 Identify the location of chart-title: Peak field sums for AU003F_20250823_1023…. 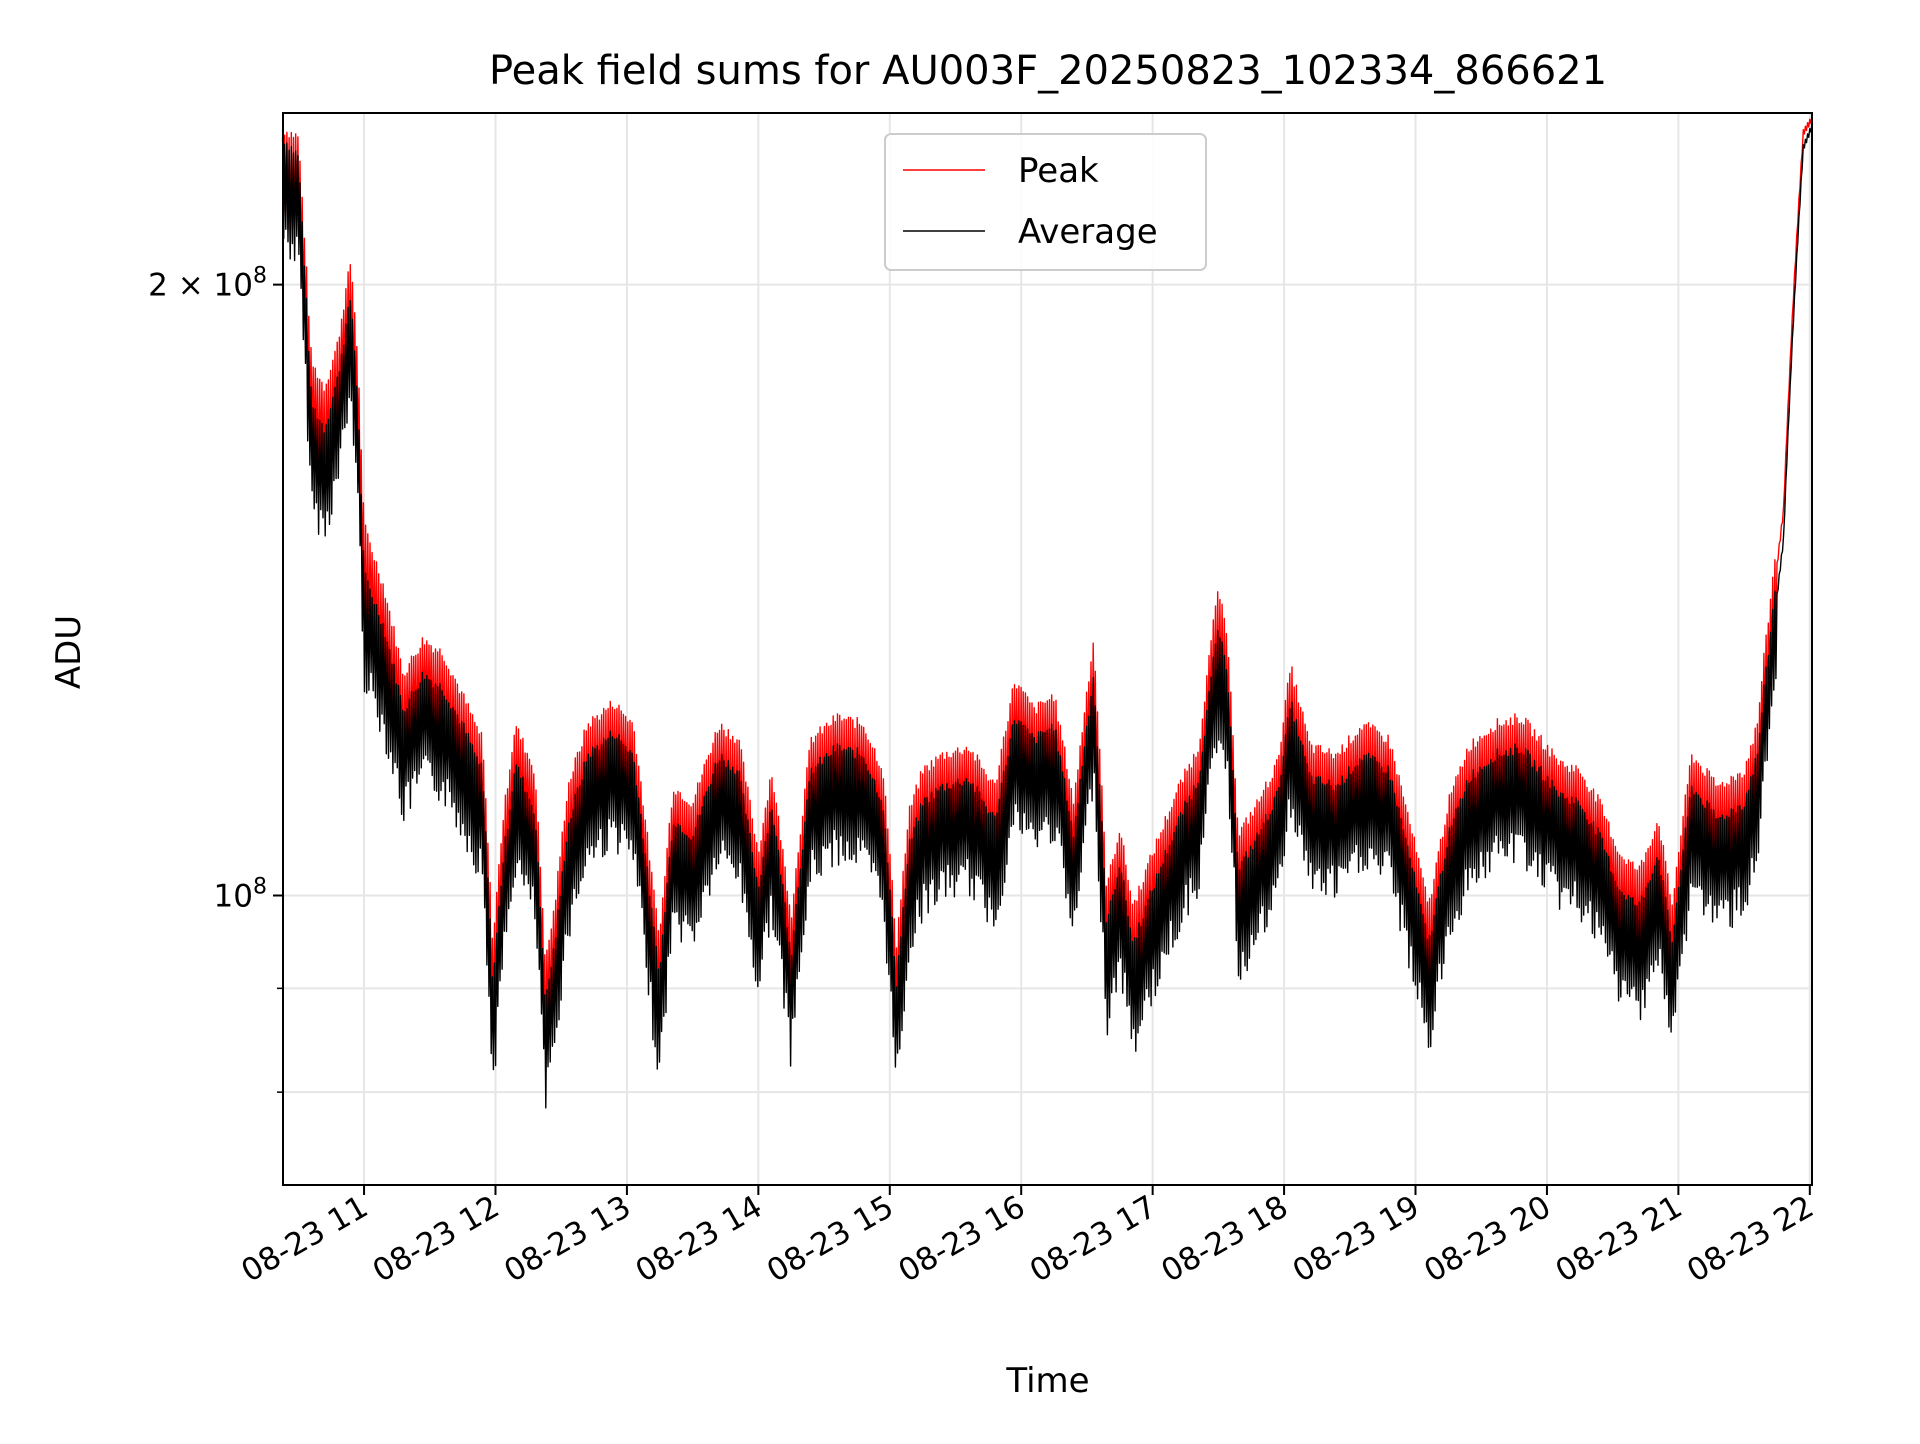
(1048, 71).